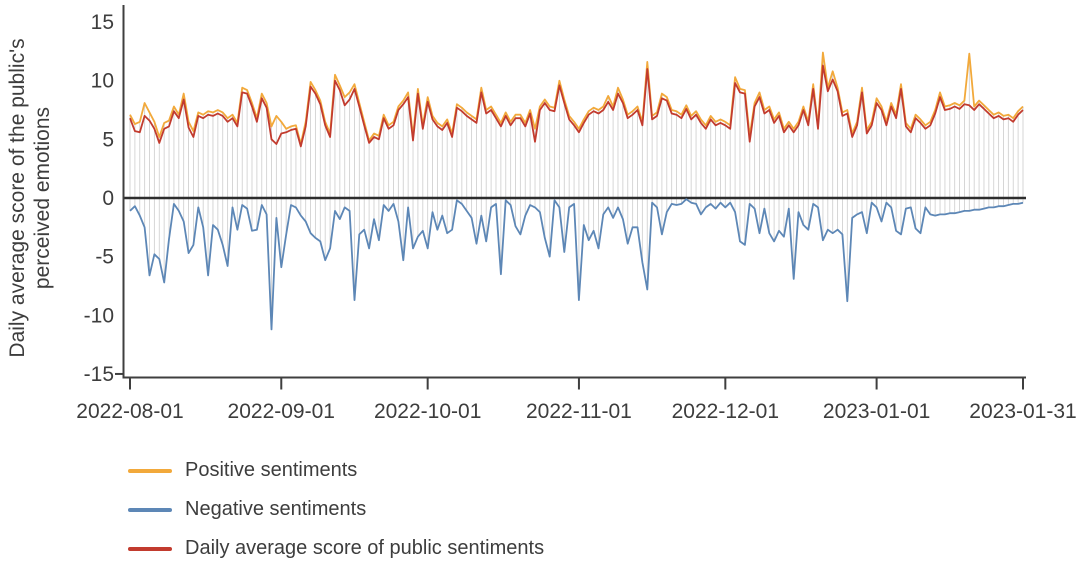 This screenshot has width=1080, height=570. Describe the element at coordinates (276, 509) in the screenshot. I see `legend-label-negative: Negative sentiments` at that location.